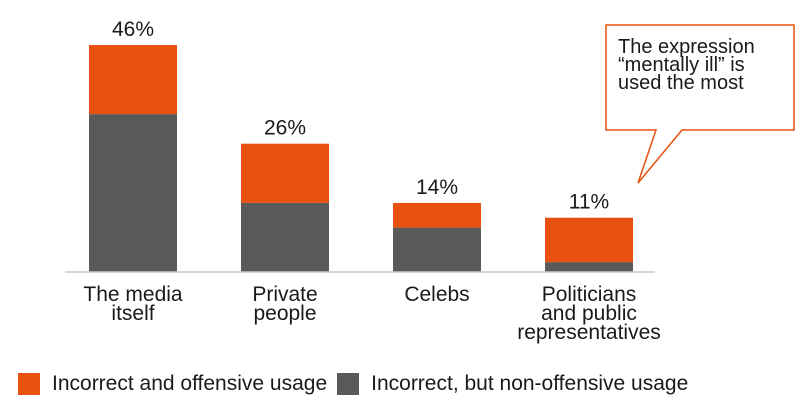 The height and width of the screenshot is (406, 795). I want to click on data-label-total: 11%, so click(589, 202).